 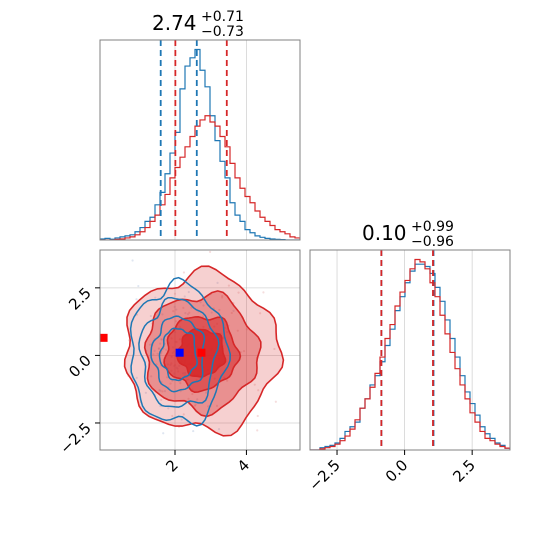 I want to click on x-tick-label: 4, so click(x=243, y=465).